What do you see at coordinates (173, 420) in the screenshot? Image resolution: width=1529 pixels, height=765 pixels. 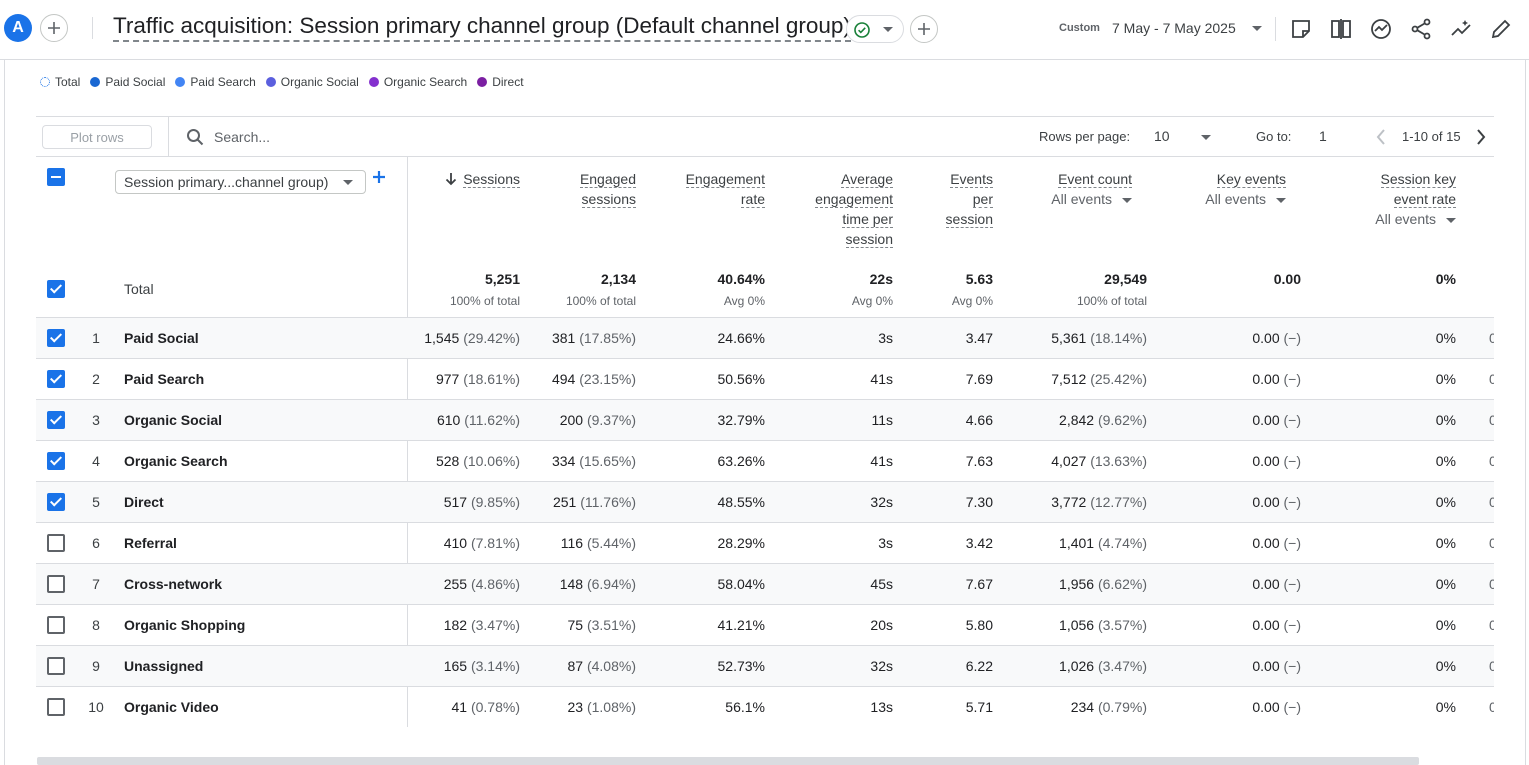 I see `row-channel-label: Organic Social` at bounding box center [173, 420].